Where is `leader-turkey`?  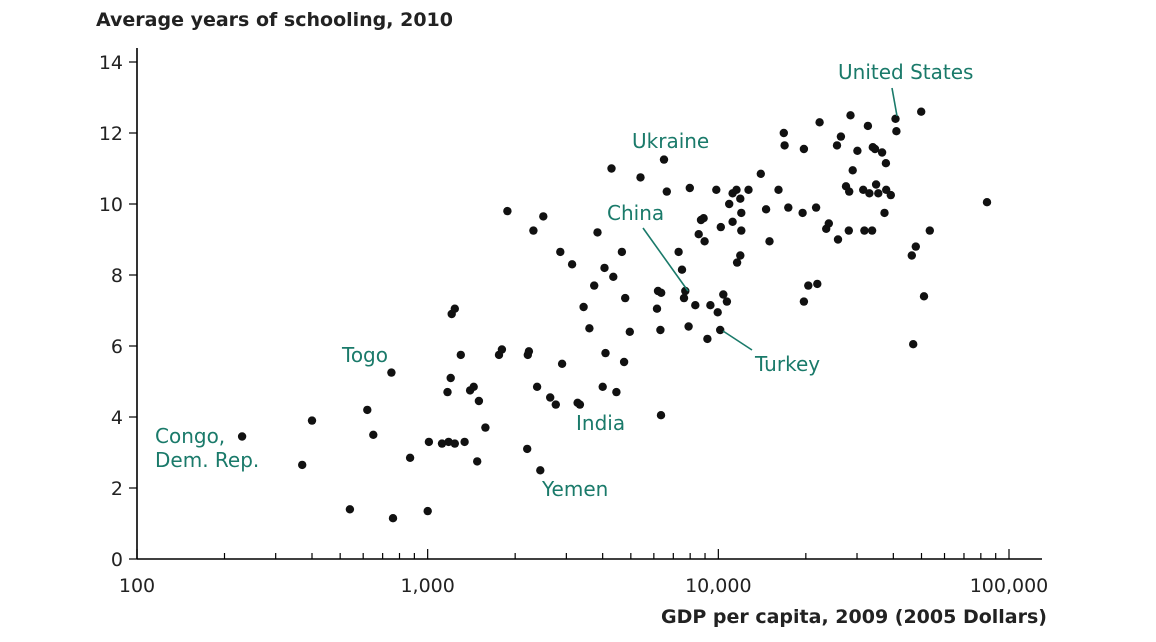 leader-turkey is located at coordinates (737, 340).